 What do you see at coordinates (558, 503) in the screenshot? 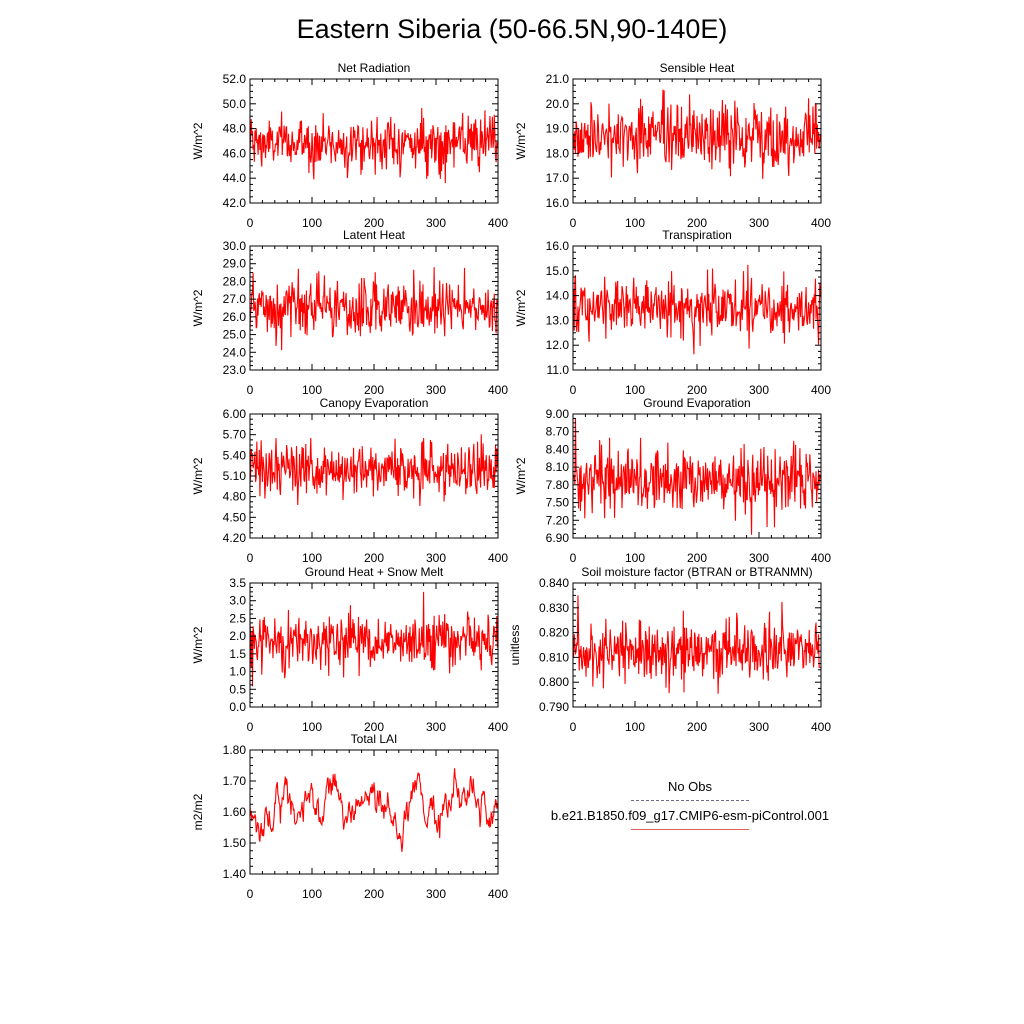
I see `y-tick-label: 7.50` at bounding box center [558, 503].